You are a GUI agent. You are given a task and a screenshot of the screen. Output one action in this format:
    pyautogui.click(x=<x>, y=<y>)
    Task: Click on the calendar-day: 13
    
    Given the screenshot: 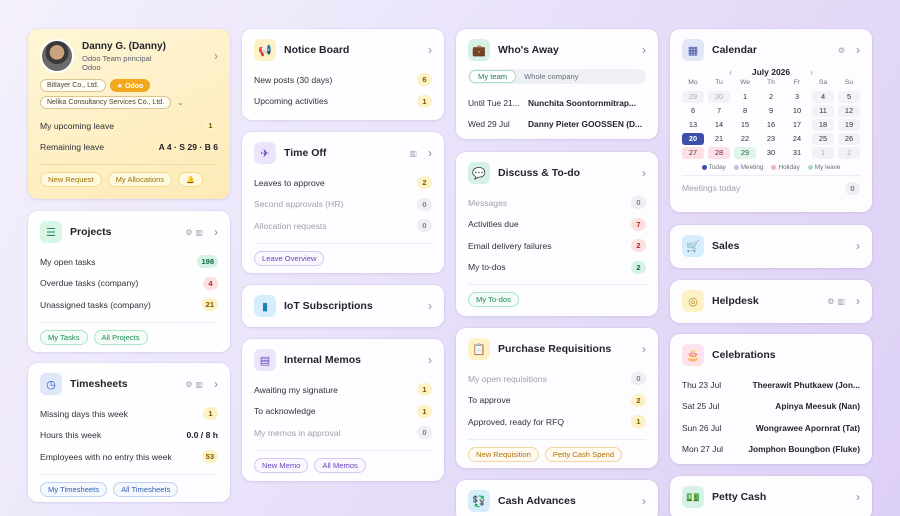 What is the action you would take?
    pyautogui.click(x=693, y=124)
    